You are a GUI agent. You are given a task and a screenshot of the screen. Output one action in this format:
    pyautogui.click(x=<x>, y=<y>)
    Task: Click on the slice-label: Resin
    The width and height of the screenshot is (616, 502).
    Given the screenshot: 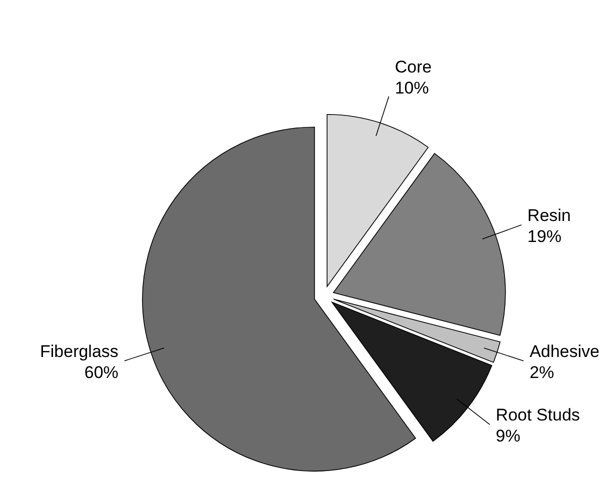 What is the action you would take?
    pyautogui.click(x=549, y=215)
    